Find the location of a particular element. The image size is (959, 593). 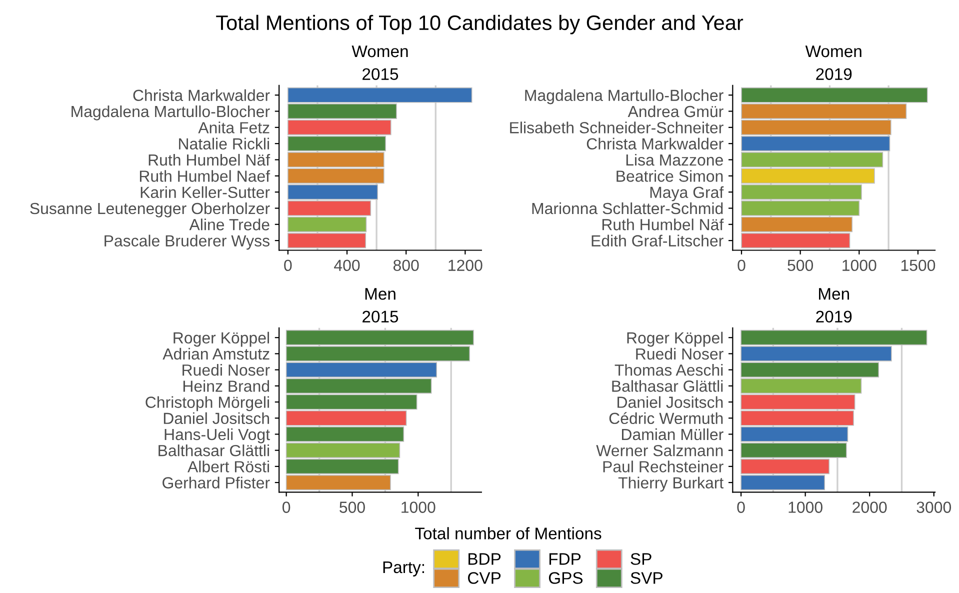

y-tick-label: Lisa Mazzone is located at coordinates (674, 160).